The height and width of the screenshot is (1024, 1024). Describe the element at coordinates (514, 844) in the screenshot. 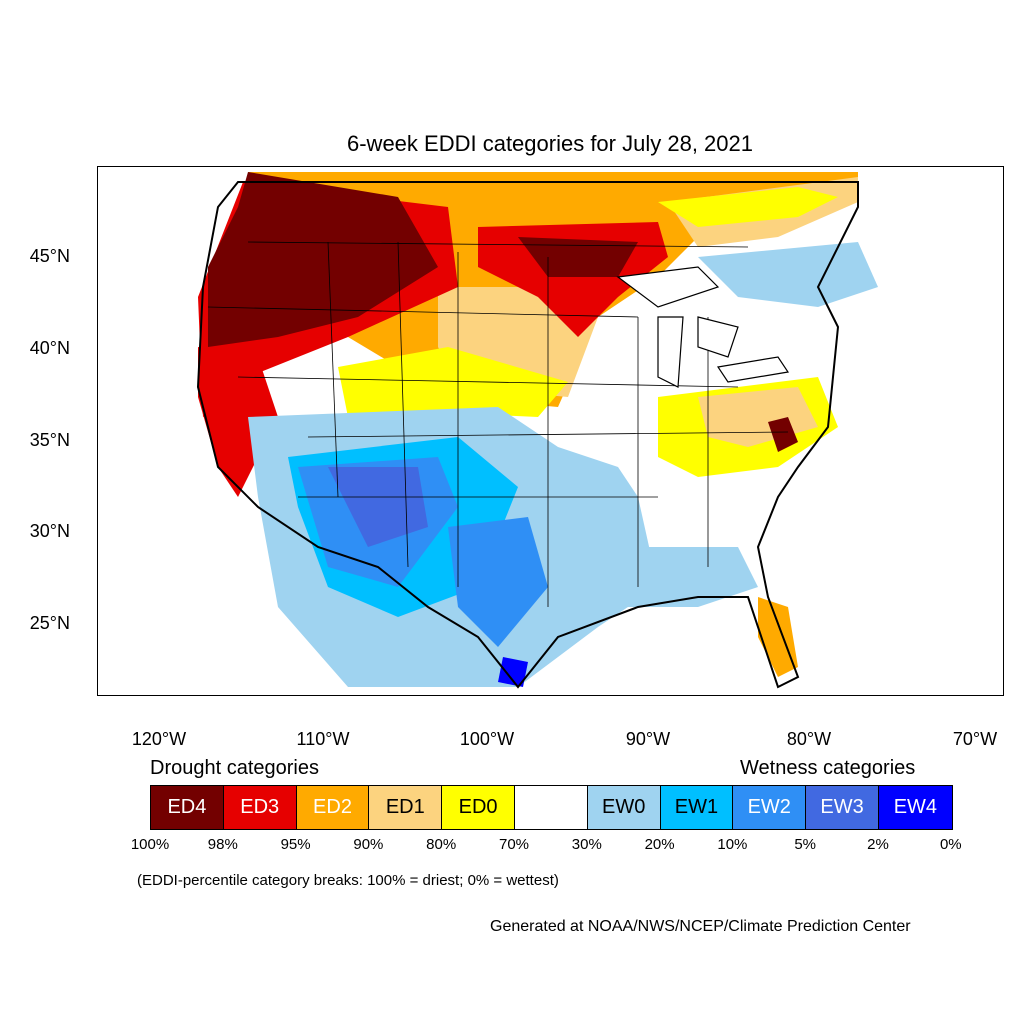

I see `legend-break-label: 70%` at that location.